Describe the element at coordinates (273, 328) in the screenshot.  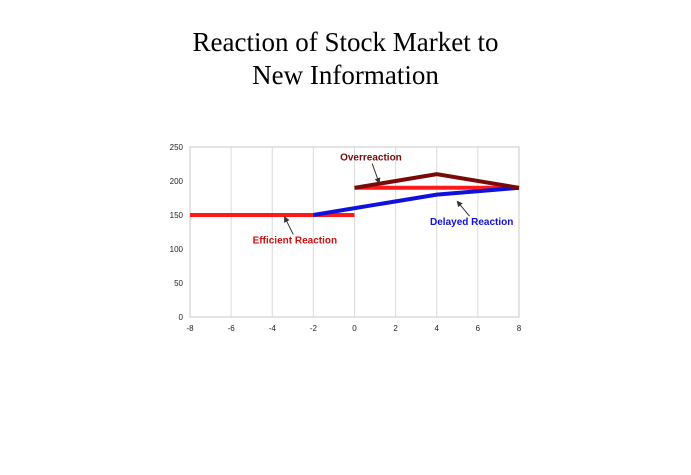
I see `x-tick-label: -4` at that location.